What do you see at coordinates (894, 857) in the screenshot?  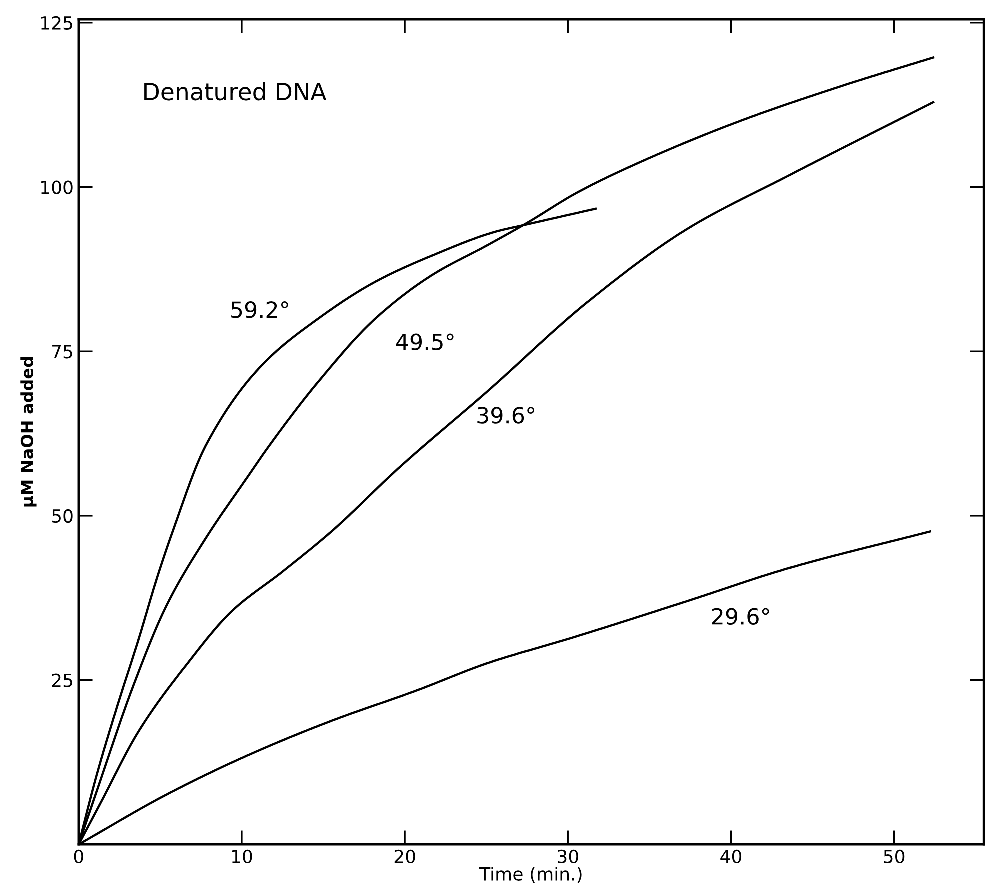 I see `x-tick-label: 50` at bounding box center [894, 857].